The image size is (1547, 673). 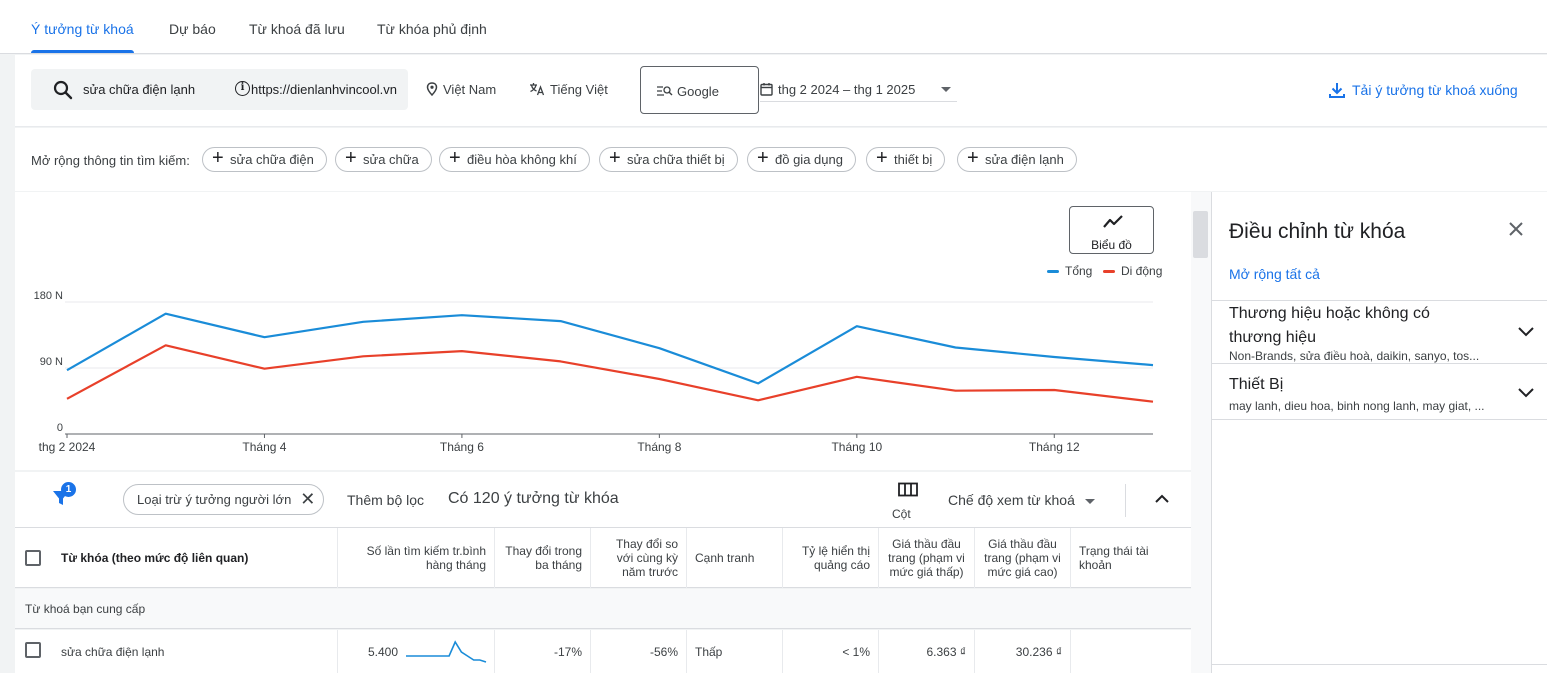 I want to click on y-tick-label: 90 N, so click(x=51, y=362).